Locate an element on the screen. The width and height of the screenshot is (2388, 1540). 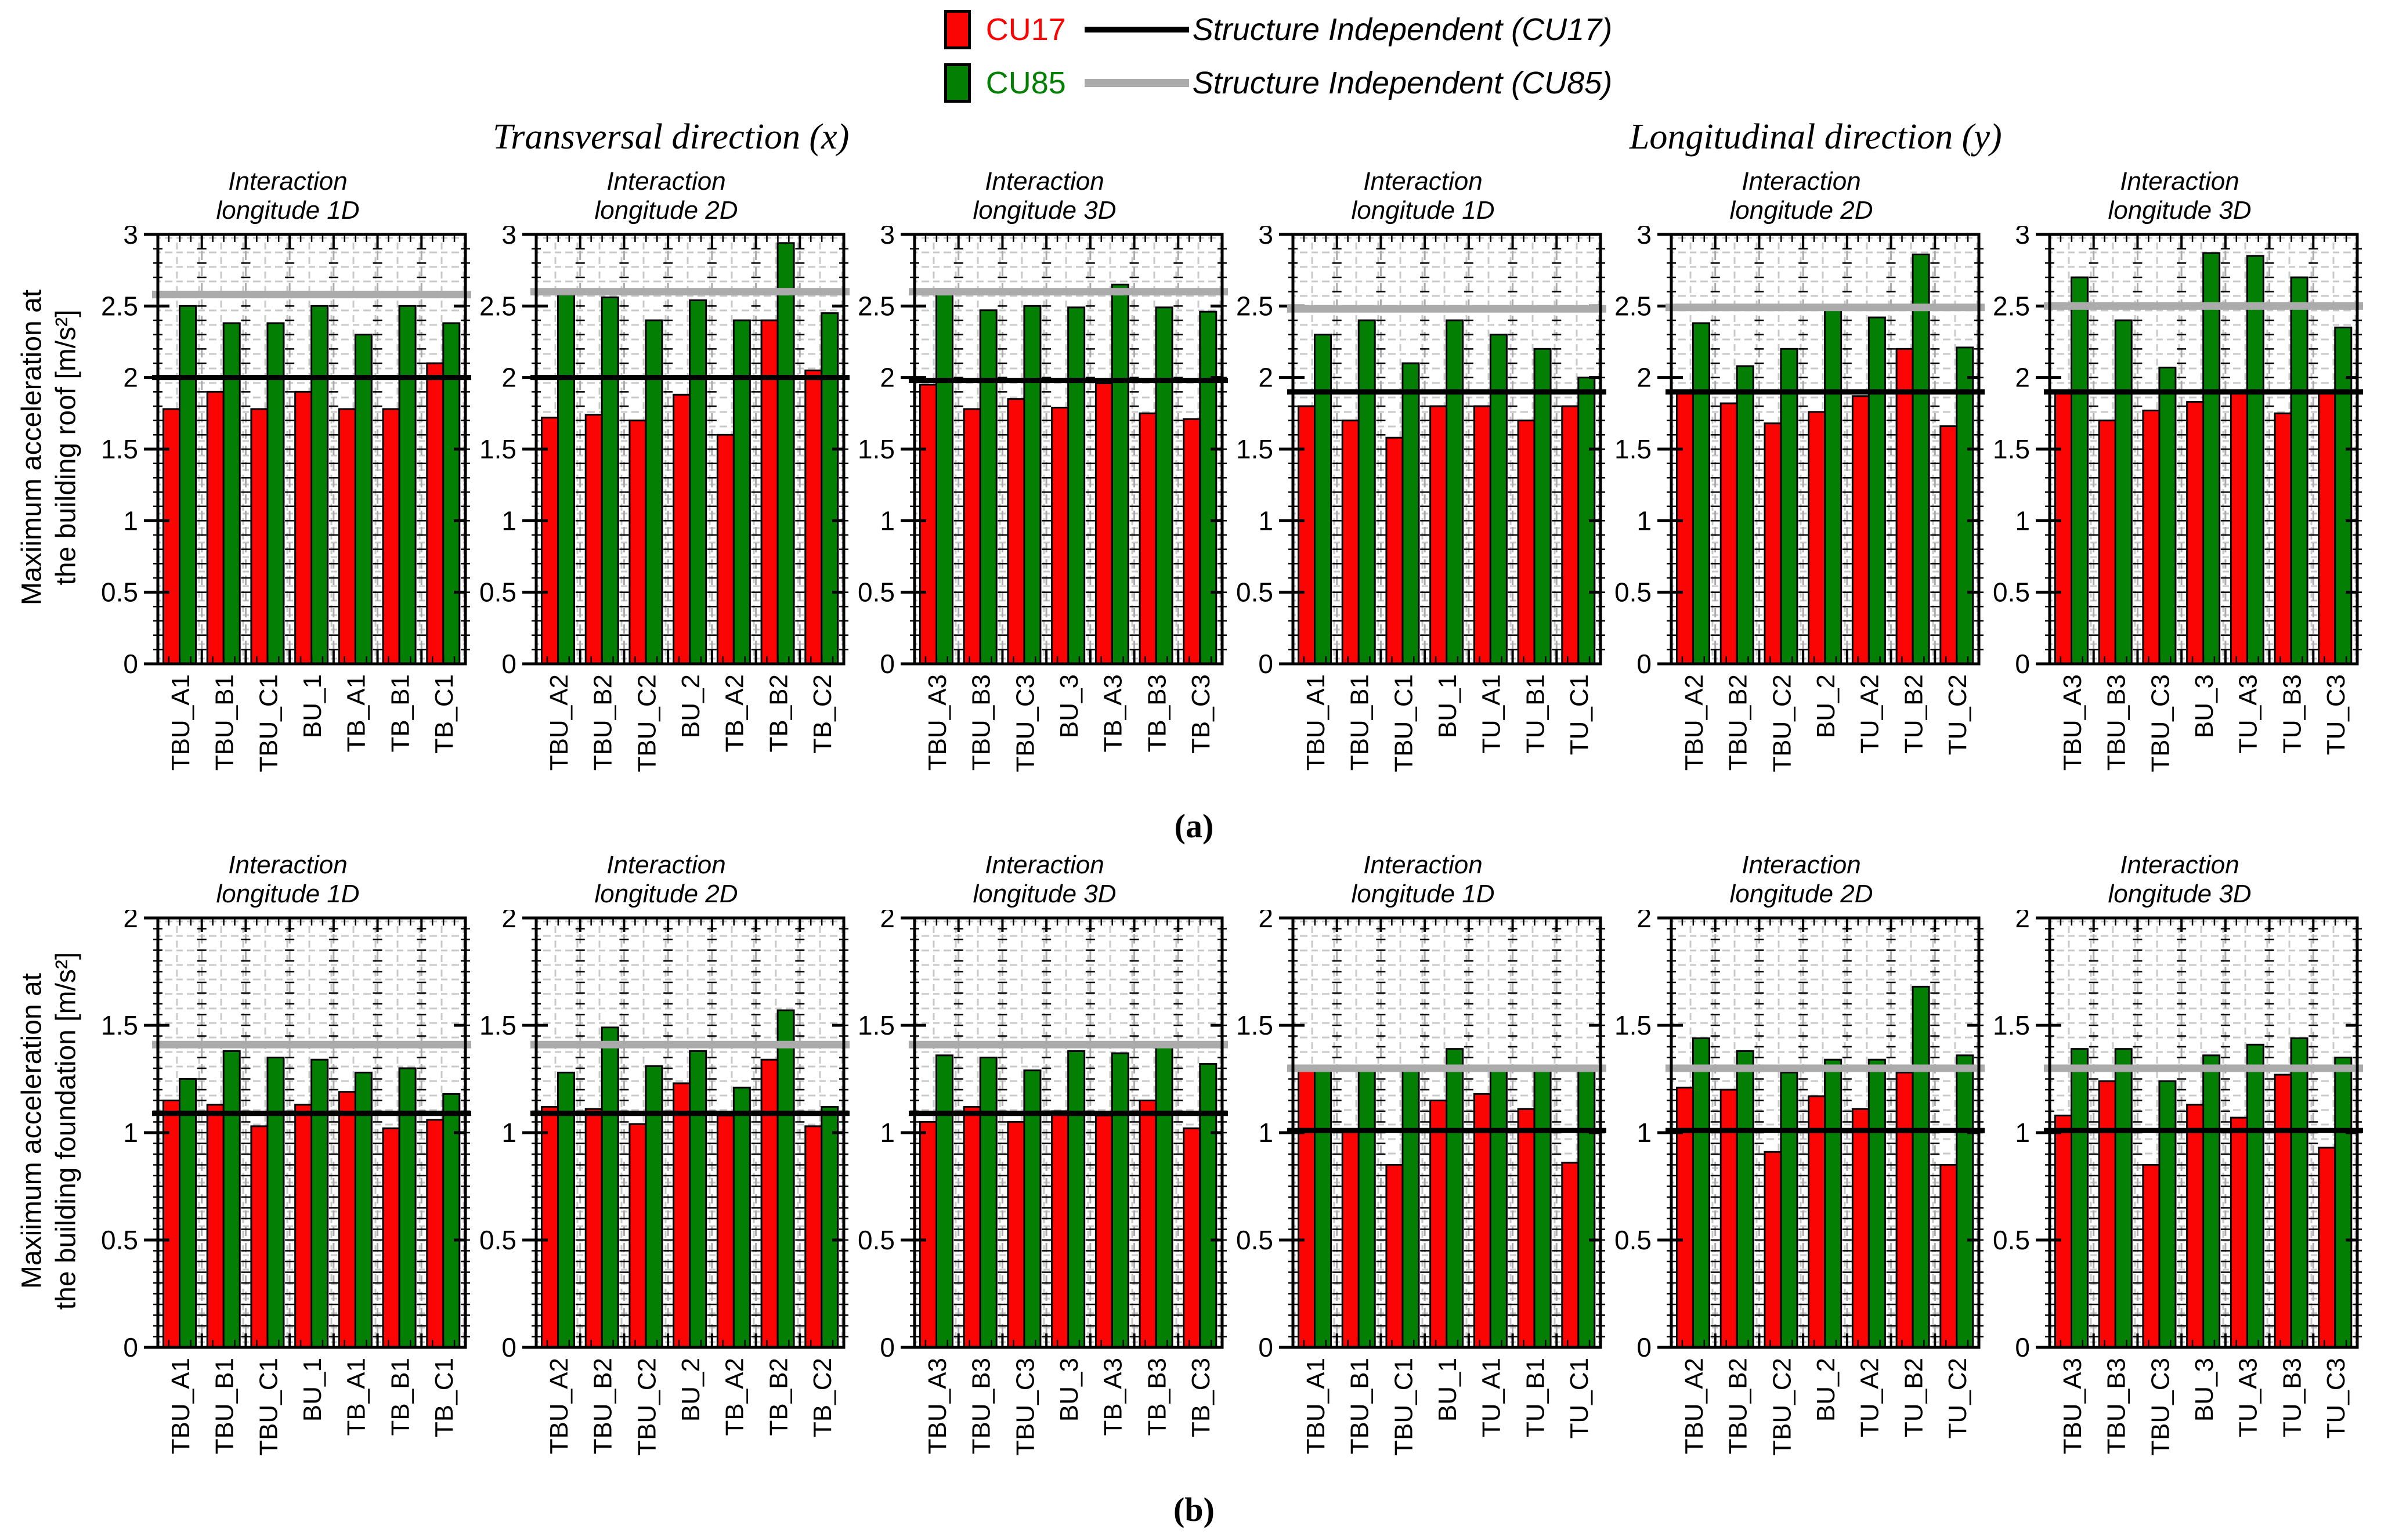
x-tick-label: TBU_A2 is located at coordinates (1694, 723).